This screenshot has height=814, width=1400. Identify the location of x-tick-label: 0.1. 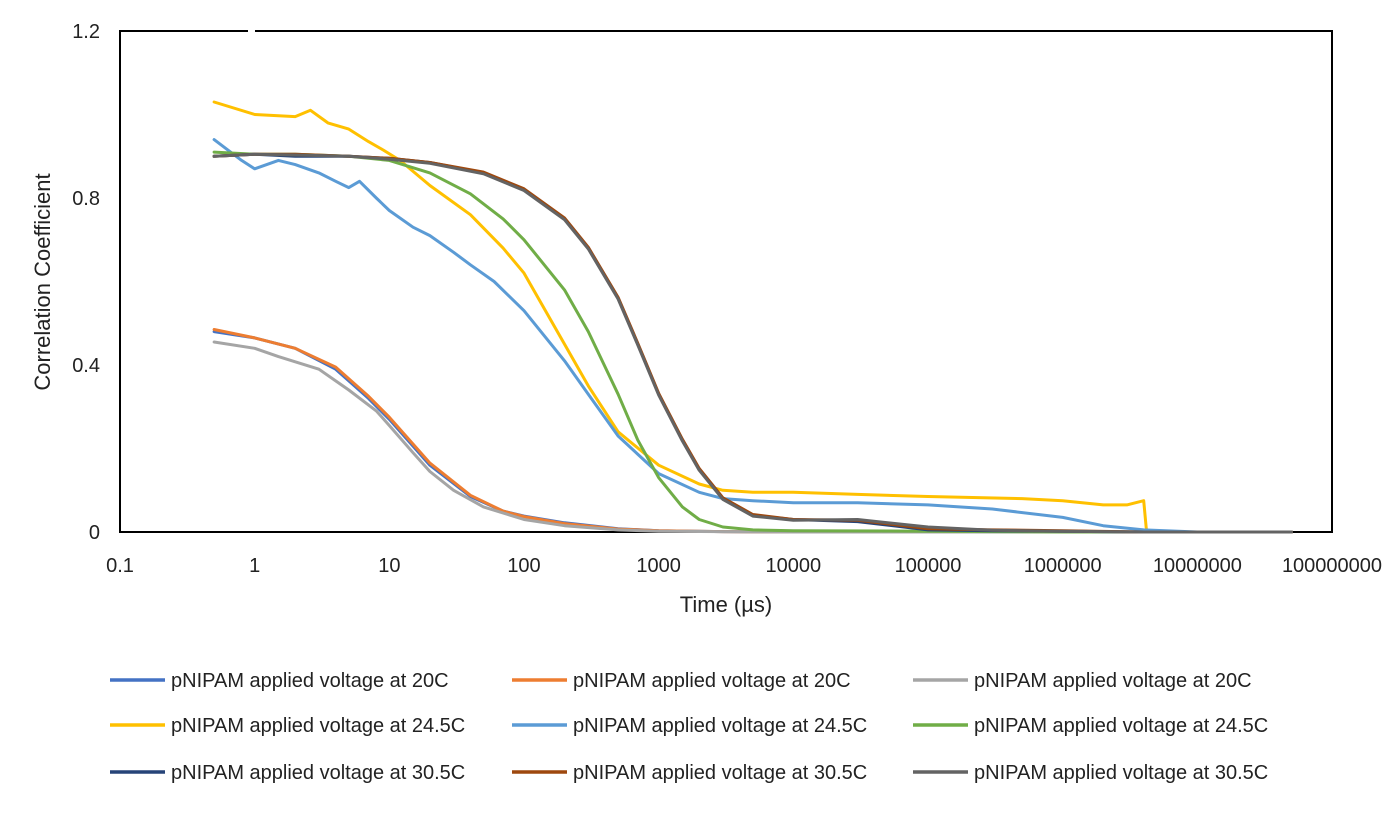
(120, 566).